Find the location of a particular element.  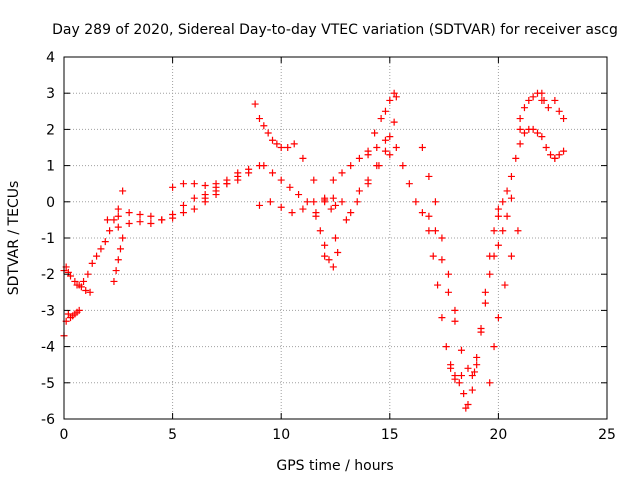

y-tick-label: 1 is located at coordinates (50, 167).